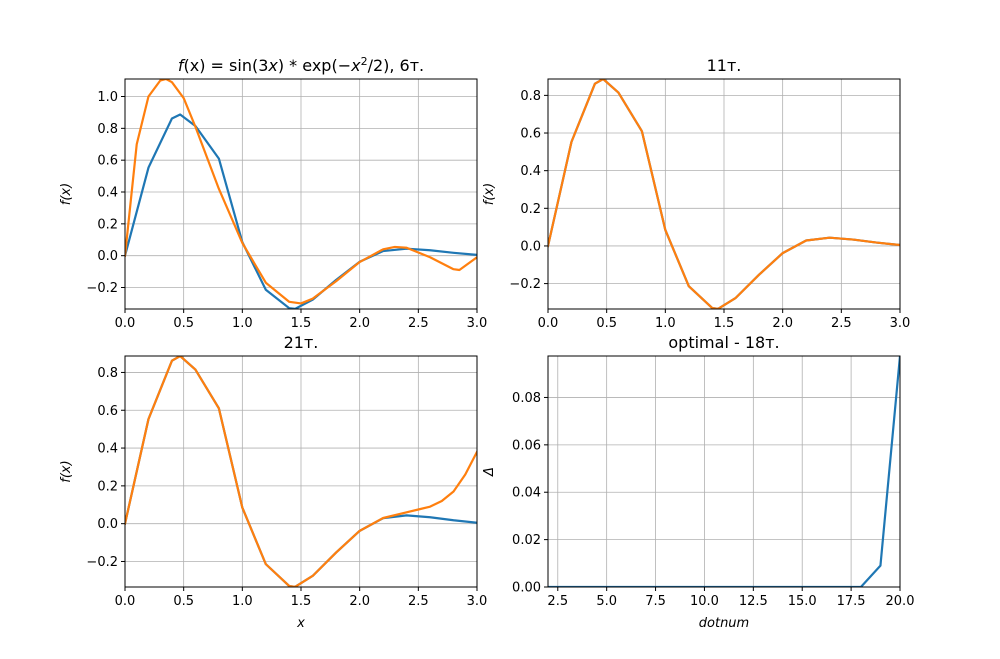  Describe the element at coordinates (753, 601) in the screenshot. I see `x-tick-label: 12.5` at that location.